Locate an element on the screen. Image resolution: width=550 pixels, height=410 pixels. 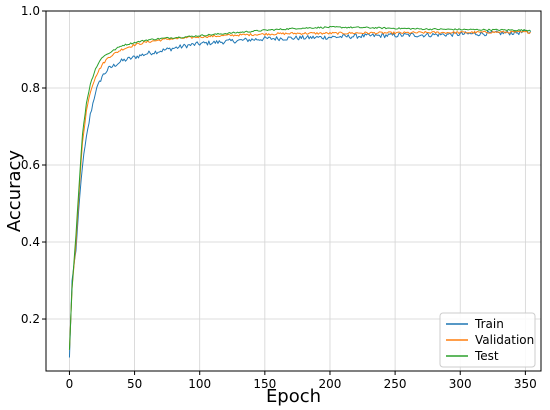
x-tick-label: 0 is located at coordinates (70, 384).